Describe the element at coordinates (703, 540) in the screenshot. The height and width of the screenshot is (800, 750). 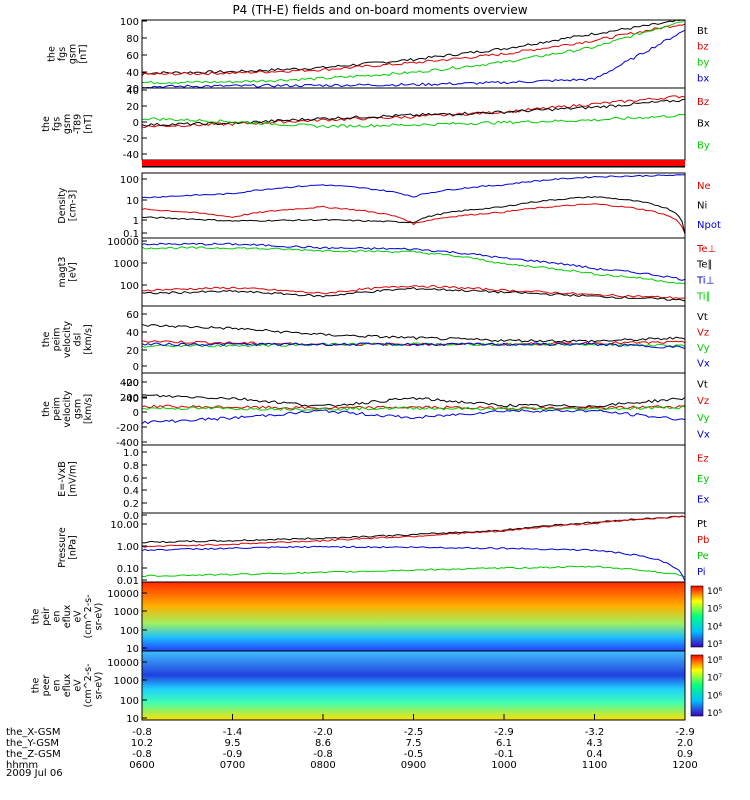
I see `legend-entry: Pb` at that location.